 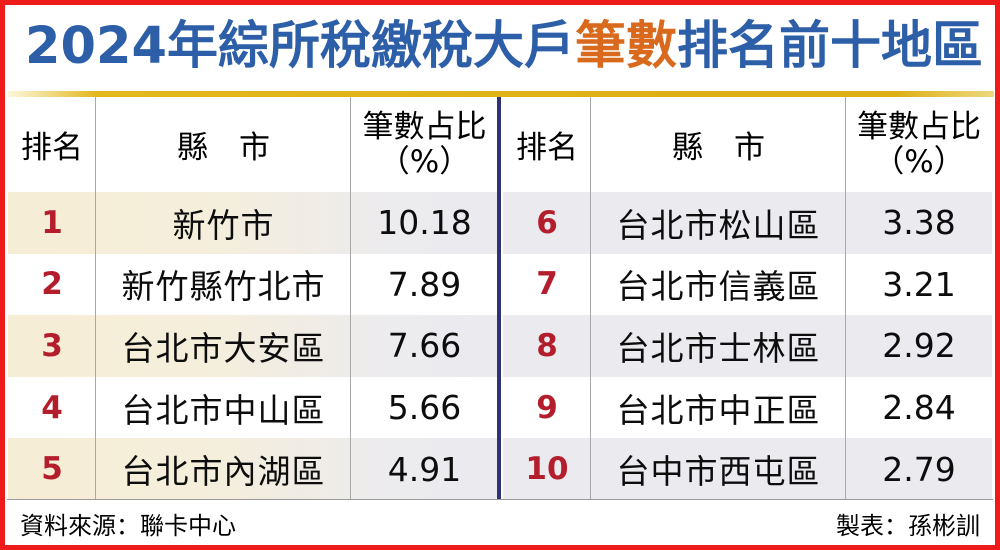 What do you see at coordinates (500, 523) in the screenshot?
I see `footer: 資料來源：聯卡中心 製表：孫彬訓` at bounding box center [500, 523].